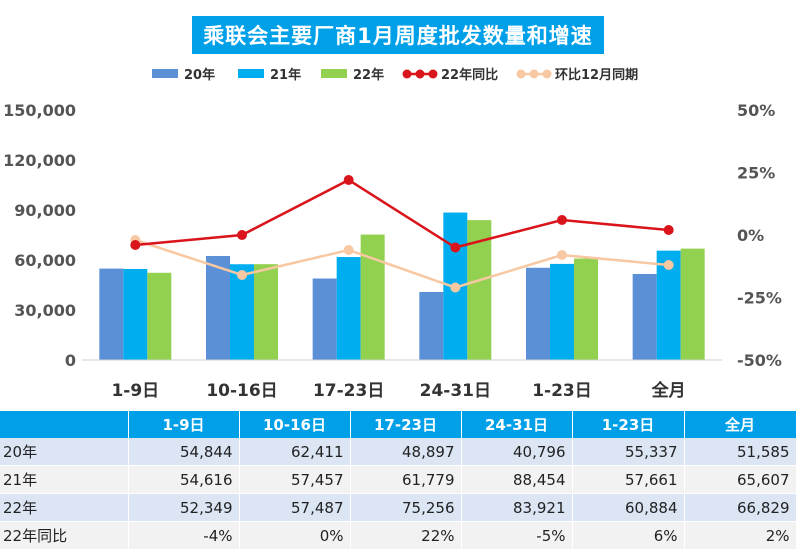  What do you see at coordinates (406, 535) in the screenshot?
I see `table-cell: 22%` at bounding box center [406, 535].